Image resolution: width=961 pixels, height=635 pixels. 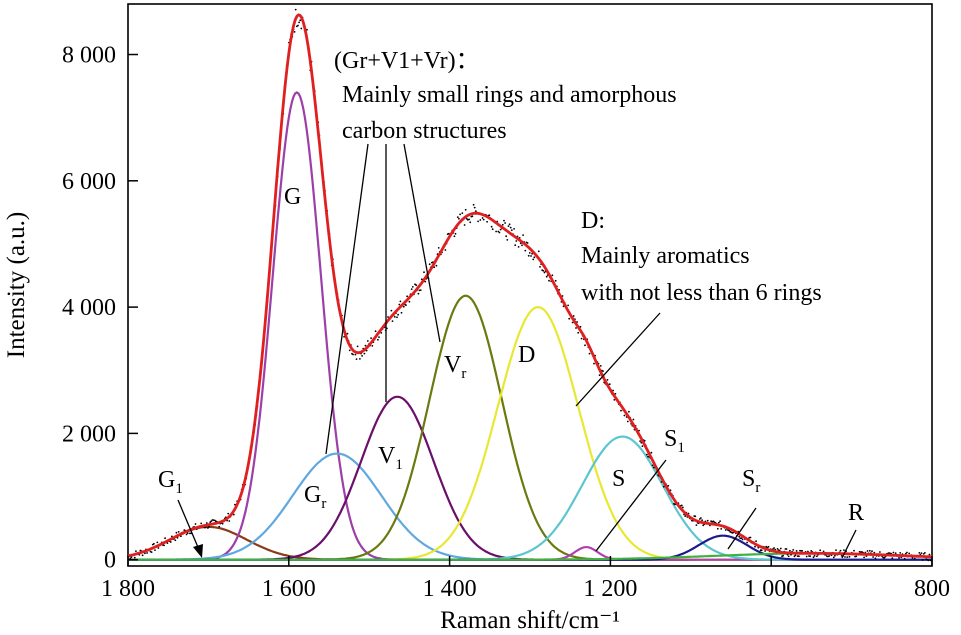 I want to click on label-v1: V1, so click(x=390, y=458).